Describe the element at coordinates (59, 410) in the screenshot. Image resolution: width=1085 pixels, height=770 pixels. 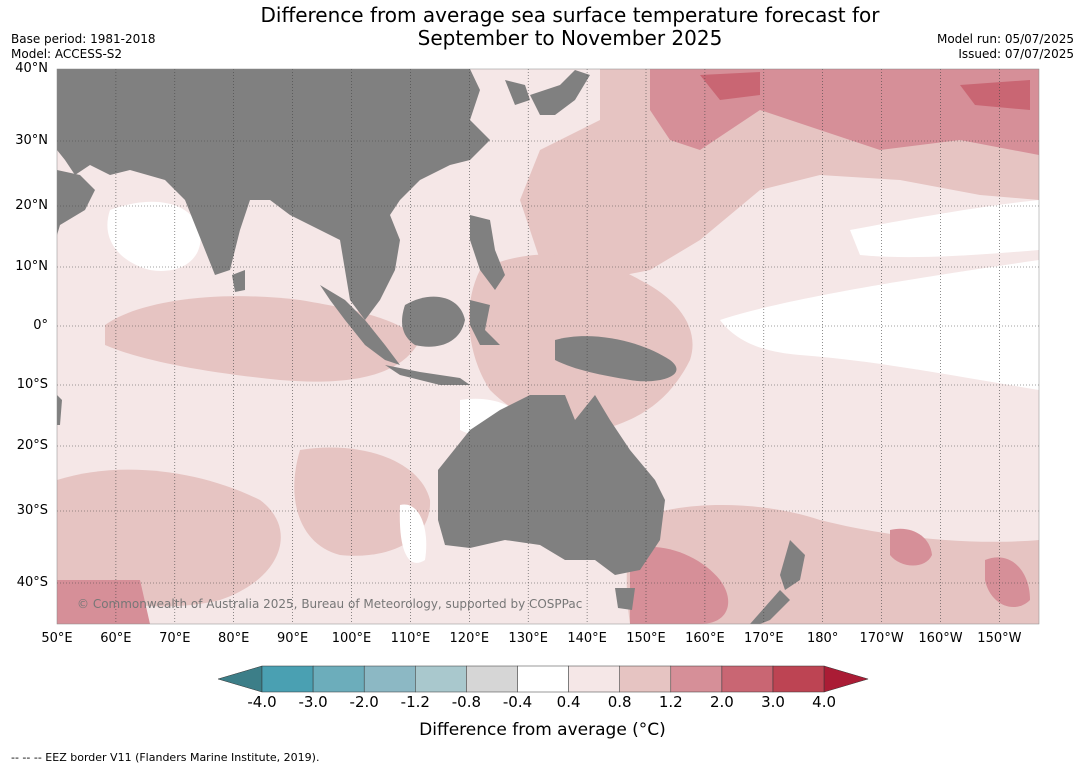
I see `madagascar` at that location.